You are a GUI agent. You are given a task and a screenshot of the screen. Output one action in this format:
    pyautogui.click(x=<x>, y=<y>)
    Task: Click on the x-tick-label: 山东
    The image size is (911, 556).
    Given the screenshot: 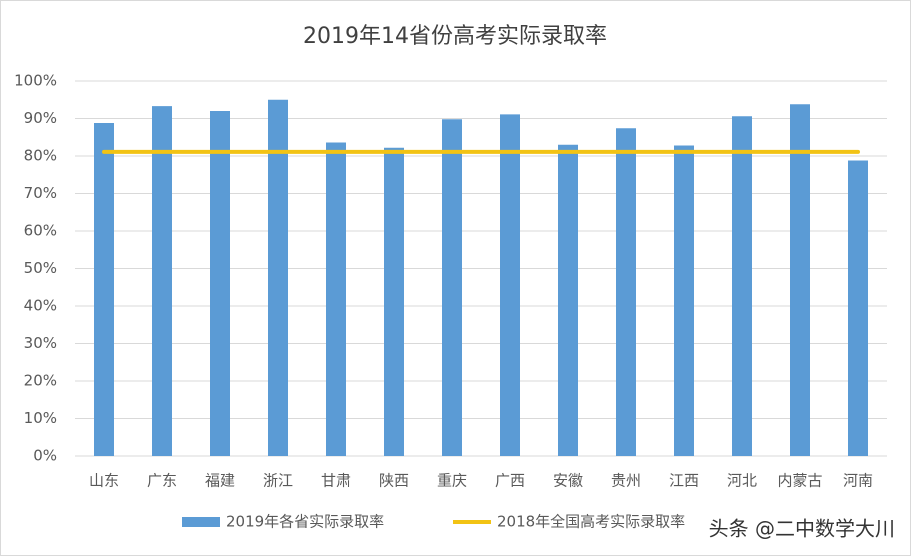 What is the action you would take?
    pyautogui.click(x=104, y=481)
    